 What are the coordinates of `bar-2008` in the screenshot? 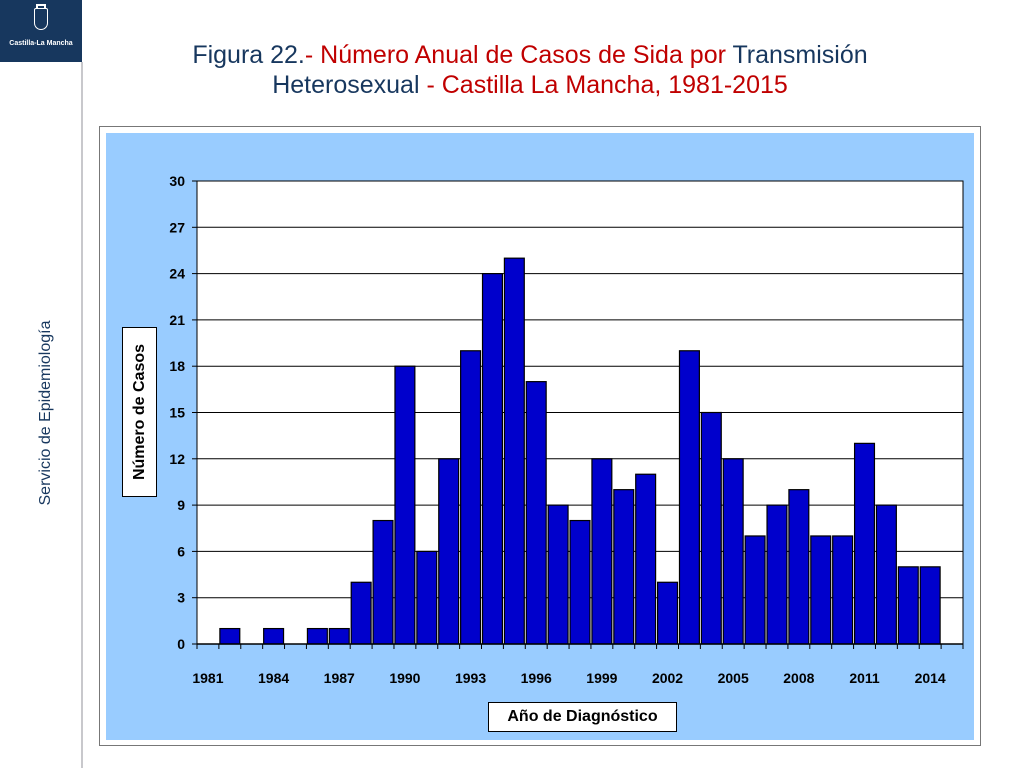 It's located at (799, 567).